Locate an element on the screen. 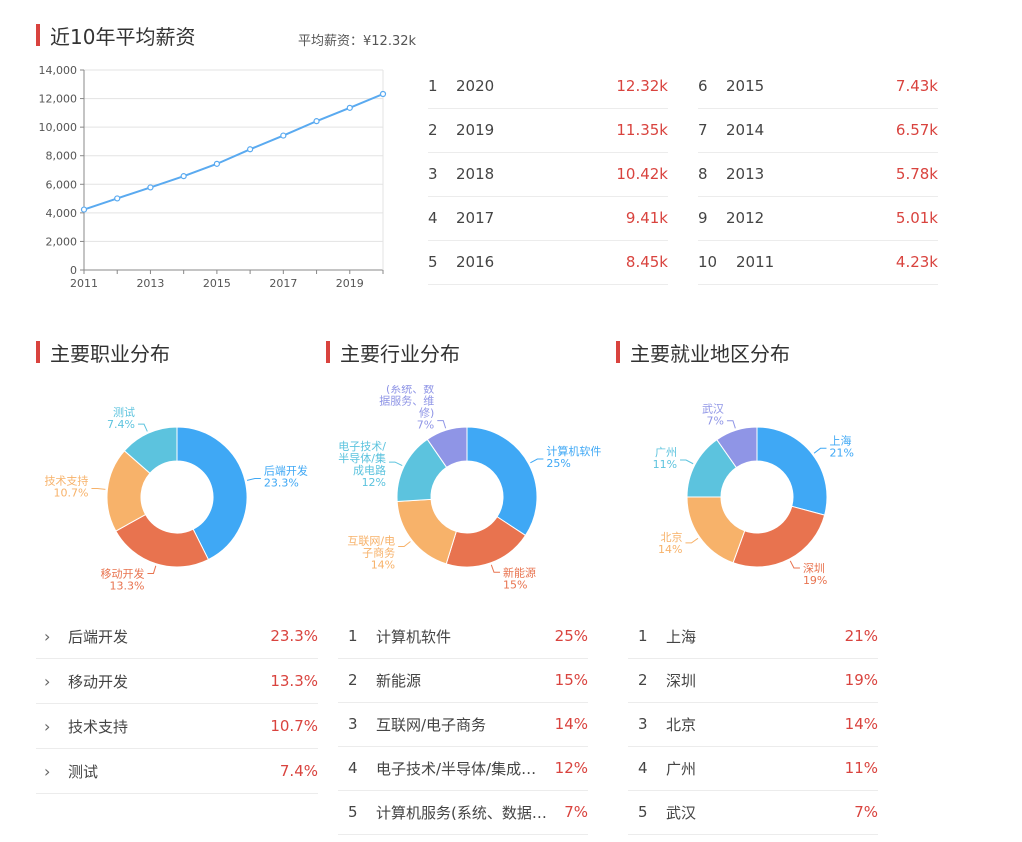  industry-list-item: 2 新能源 15% is located at coordinates (463, 680).